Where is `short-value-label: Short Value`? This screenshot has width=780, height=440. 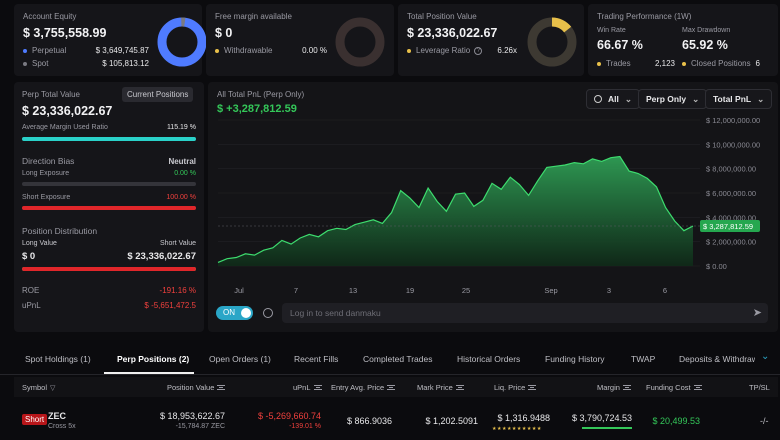 short-value-label: Short Value is located at coordinates (177, 243).